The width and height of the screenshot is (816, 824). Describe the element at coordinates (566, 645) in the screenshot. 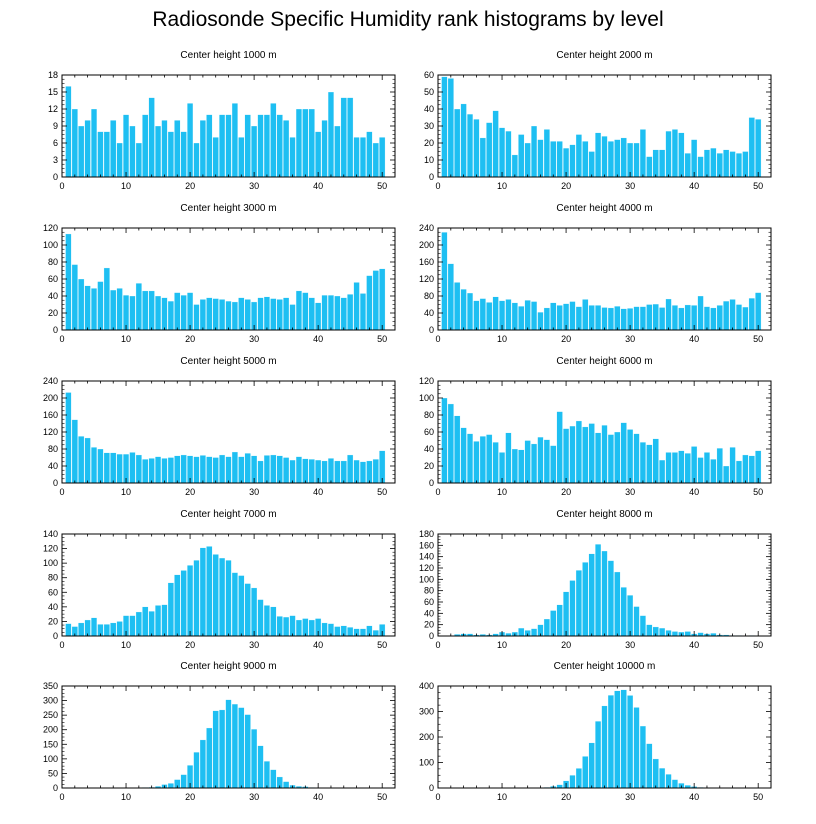

I see `x-tick-label: 20` at that location.